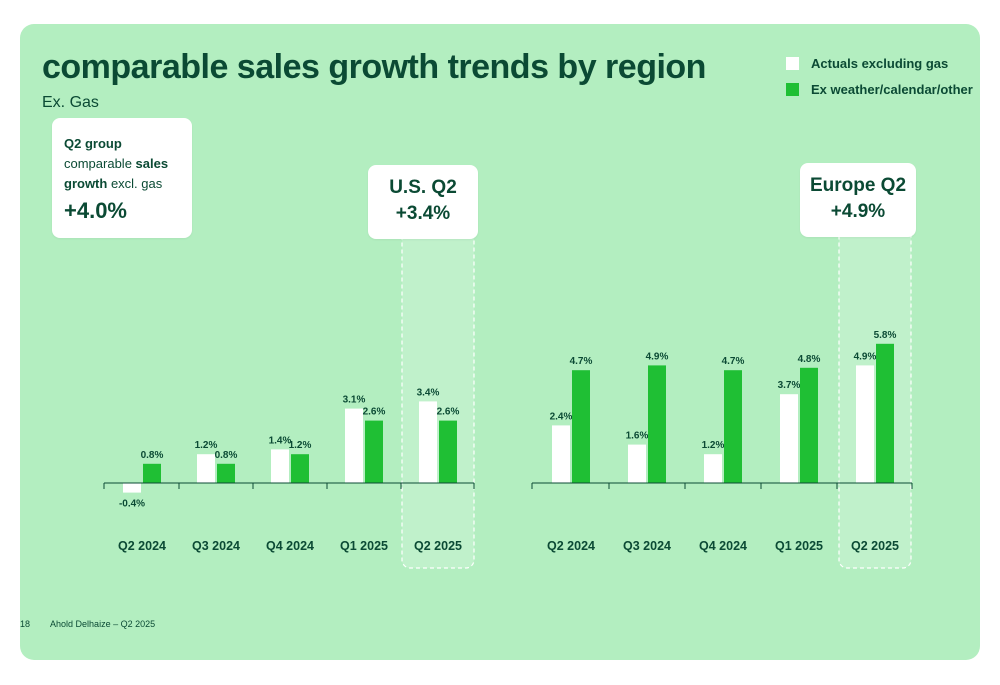  What do you see at coordinates (132, 504) in the screenshot?
I see `us-data-label: -0.4%` at bounding box center [132, 504].